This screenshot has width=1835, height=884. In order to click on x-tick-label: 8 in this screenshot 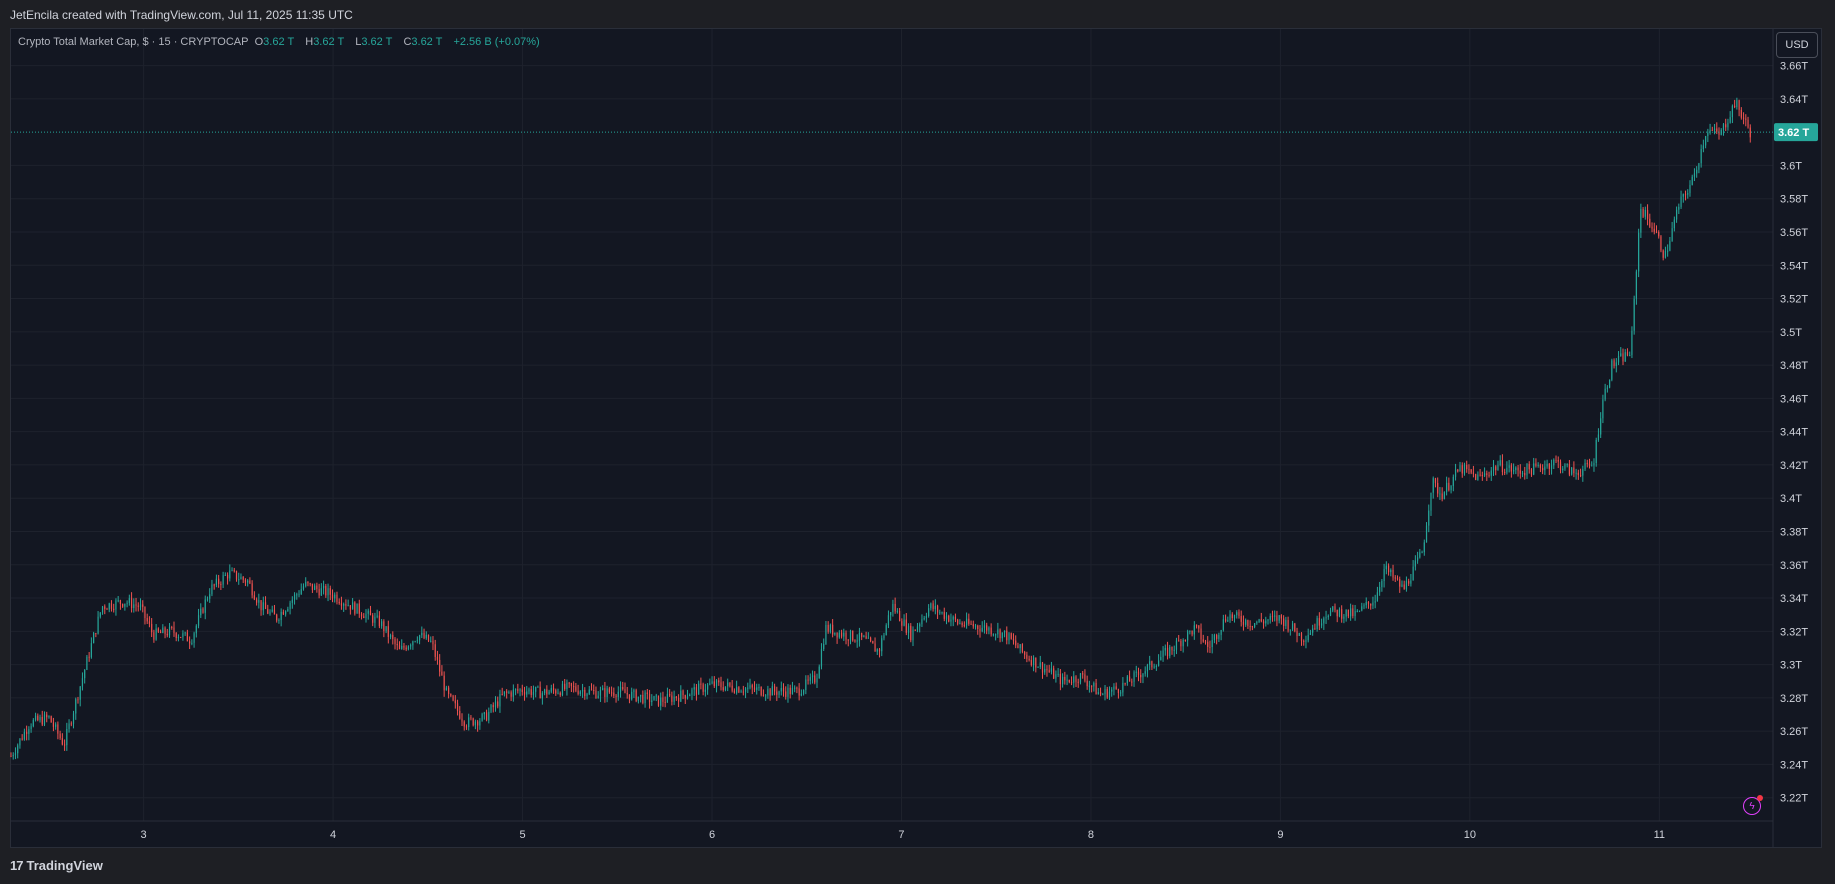, I will do `click(1091, 835)`.